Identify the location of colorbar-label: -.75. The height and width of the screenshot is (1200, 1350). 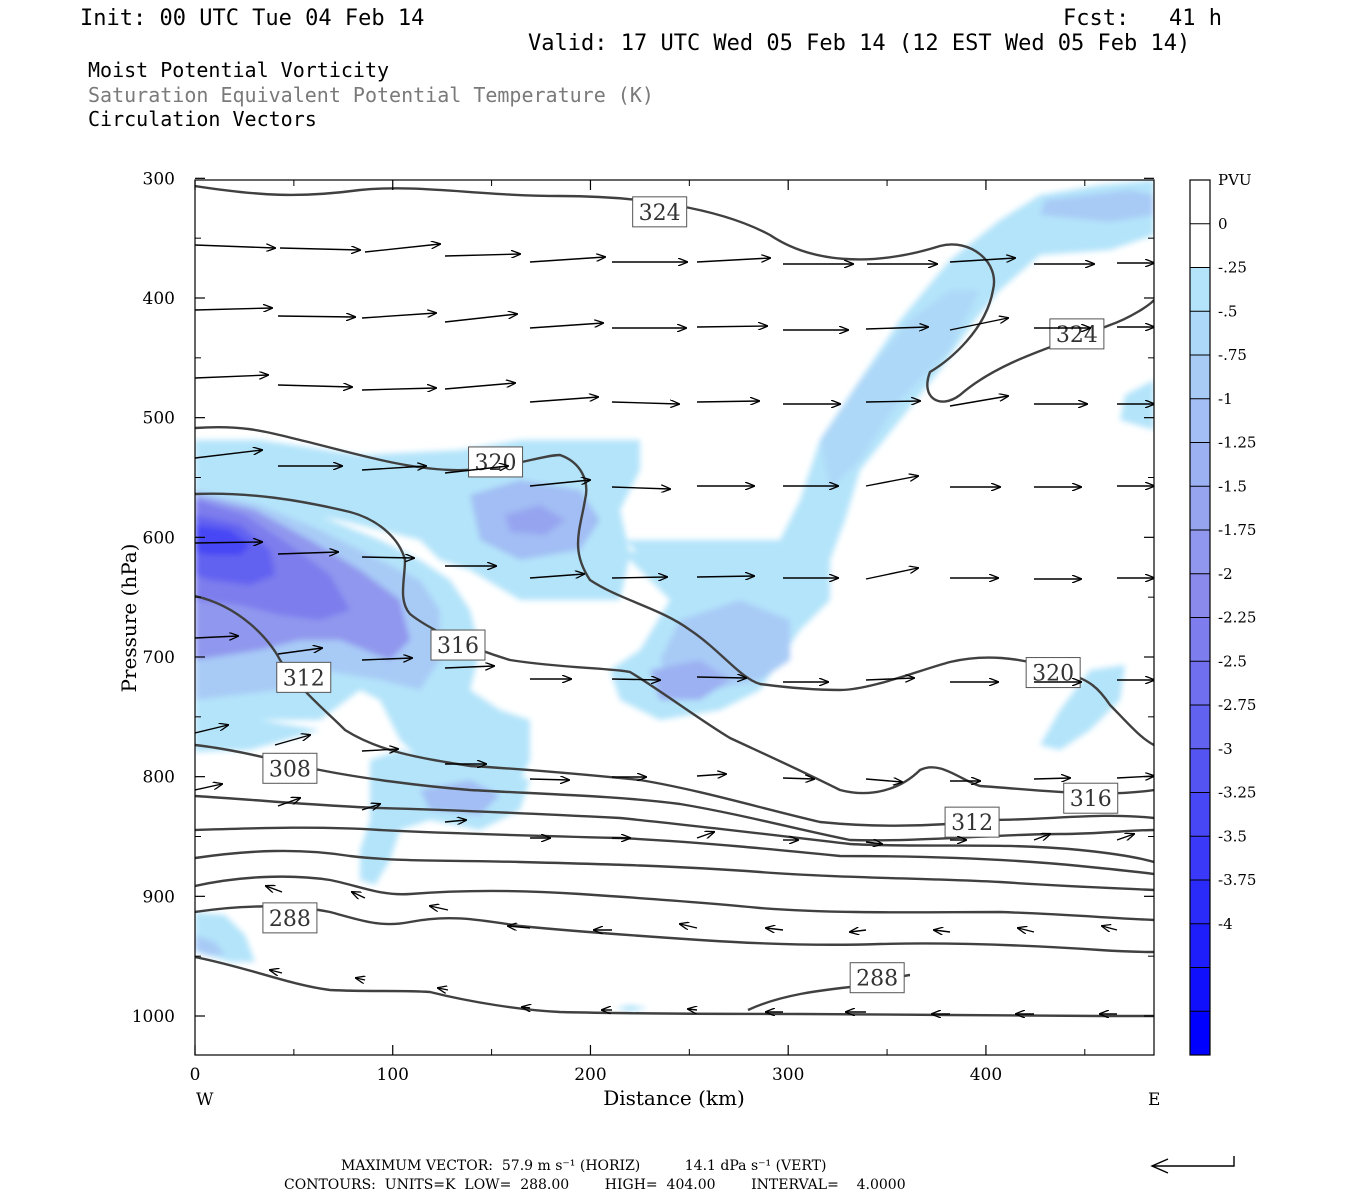
(1232, 355).